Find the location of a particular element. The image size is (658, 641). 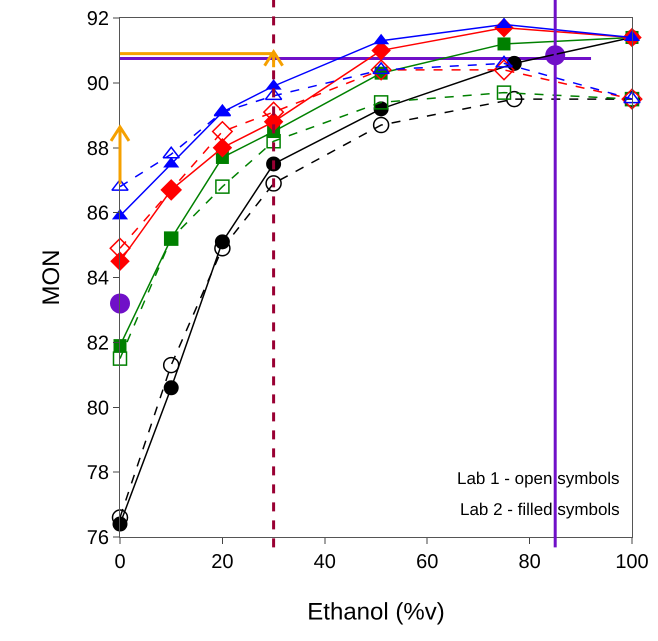

y-tick-label: 86 is located at coordinates (97, 213).